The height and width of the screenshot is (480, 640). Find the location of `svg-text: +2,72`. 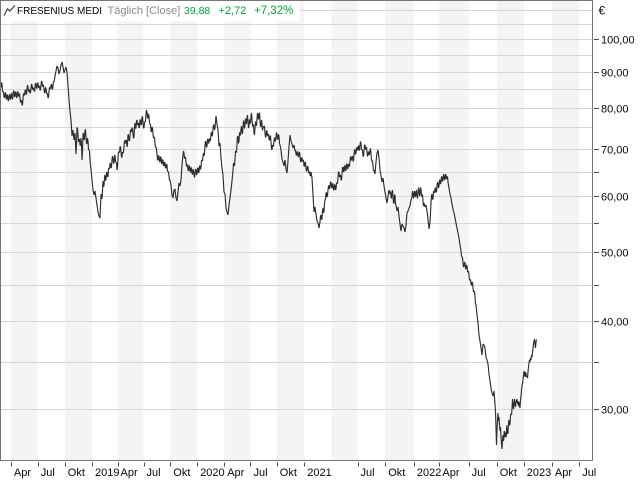

svg-text: +2,72 is located at coordinates (233, 11).